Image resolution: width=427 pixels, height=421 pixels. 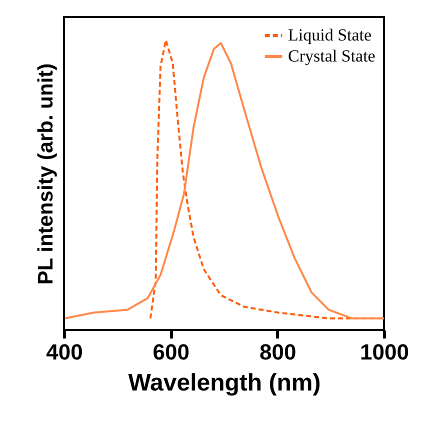 I want to click on legend-label: Liquid State, so click(x=330, y=35).